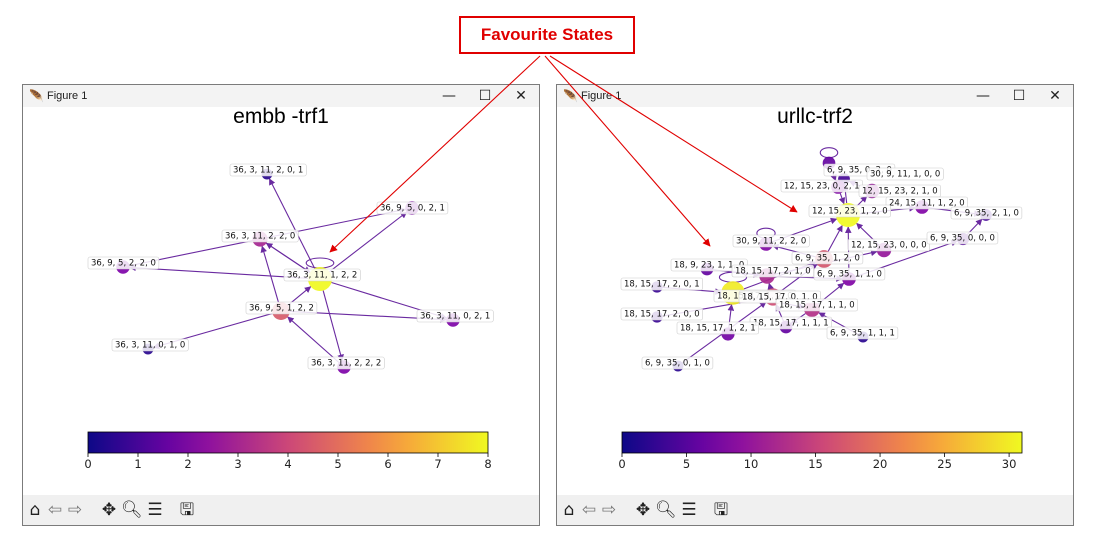  I want to click on svg-text: 12, 15, 23, 0, 0, 0, so click(889, 246).